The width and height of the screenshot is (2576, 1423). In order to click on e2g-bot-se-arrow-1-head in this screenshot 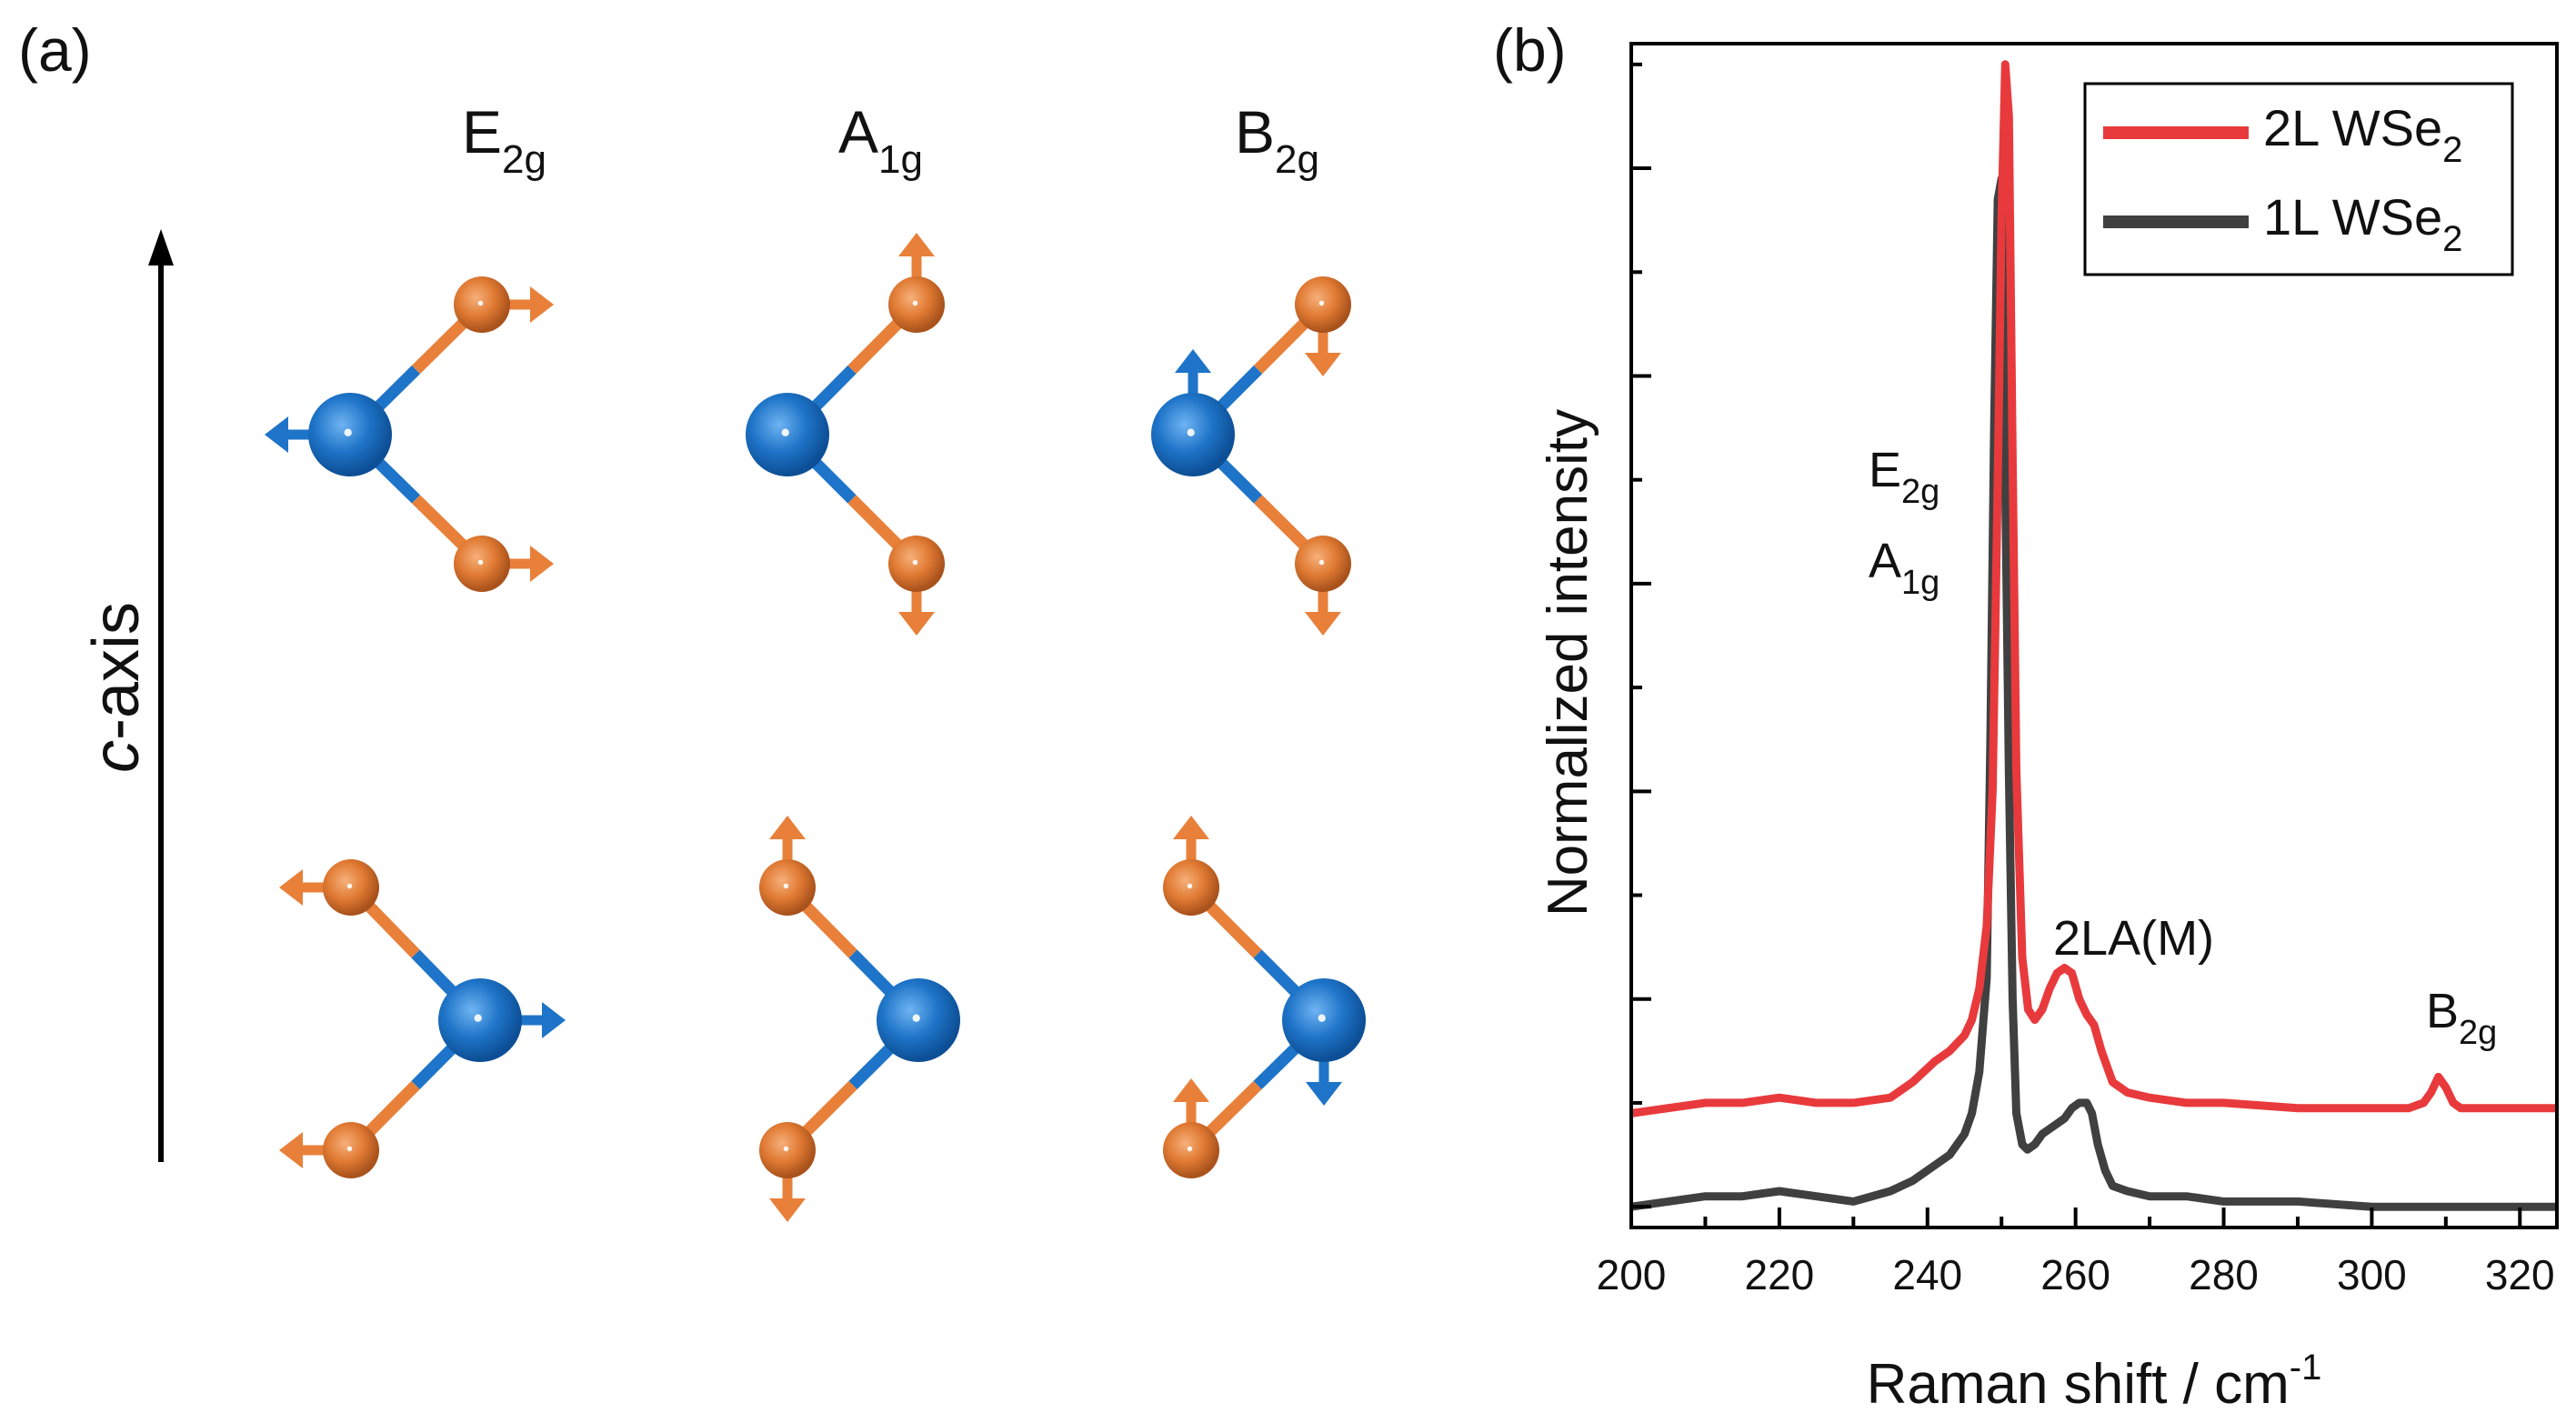, I will do `click(291, 1150)`.